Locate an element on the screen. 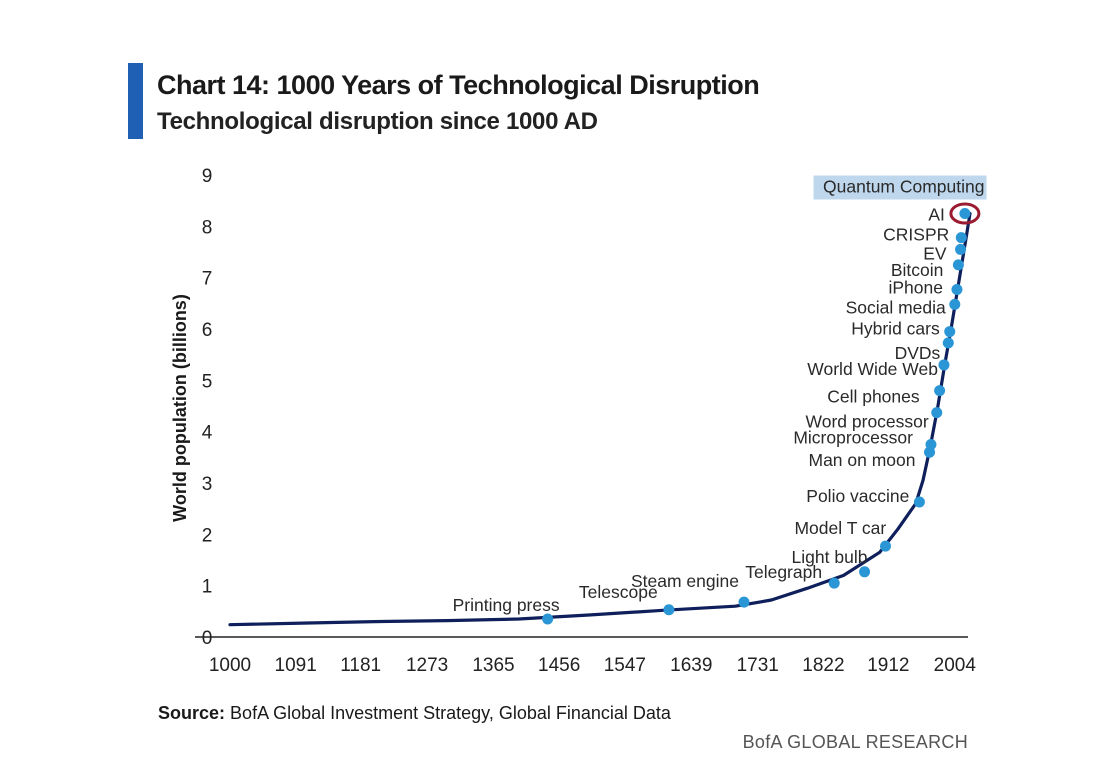 The height and width of the screenshot is (783, 1108). event-label: EV is located at coordinates (935, 253).